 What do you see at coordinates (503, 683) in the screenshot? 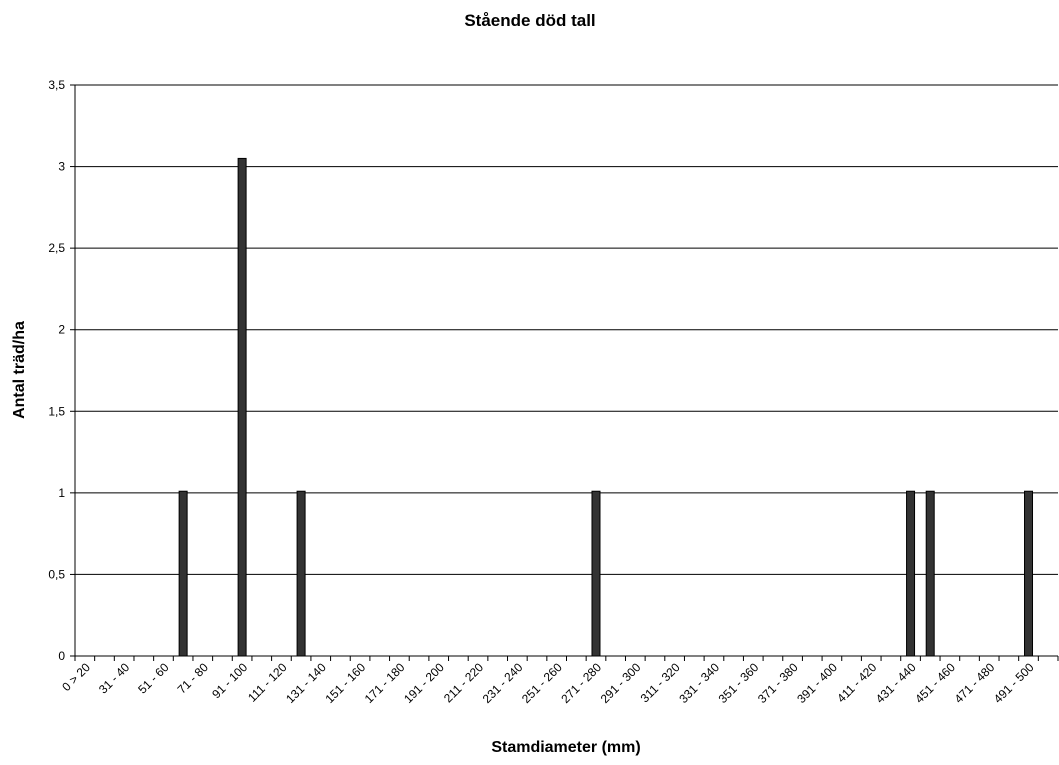
I see `x-tick-label: 231 - 240` at bounding box center [503, 683].